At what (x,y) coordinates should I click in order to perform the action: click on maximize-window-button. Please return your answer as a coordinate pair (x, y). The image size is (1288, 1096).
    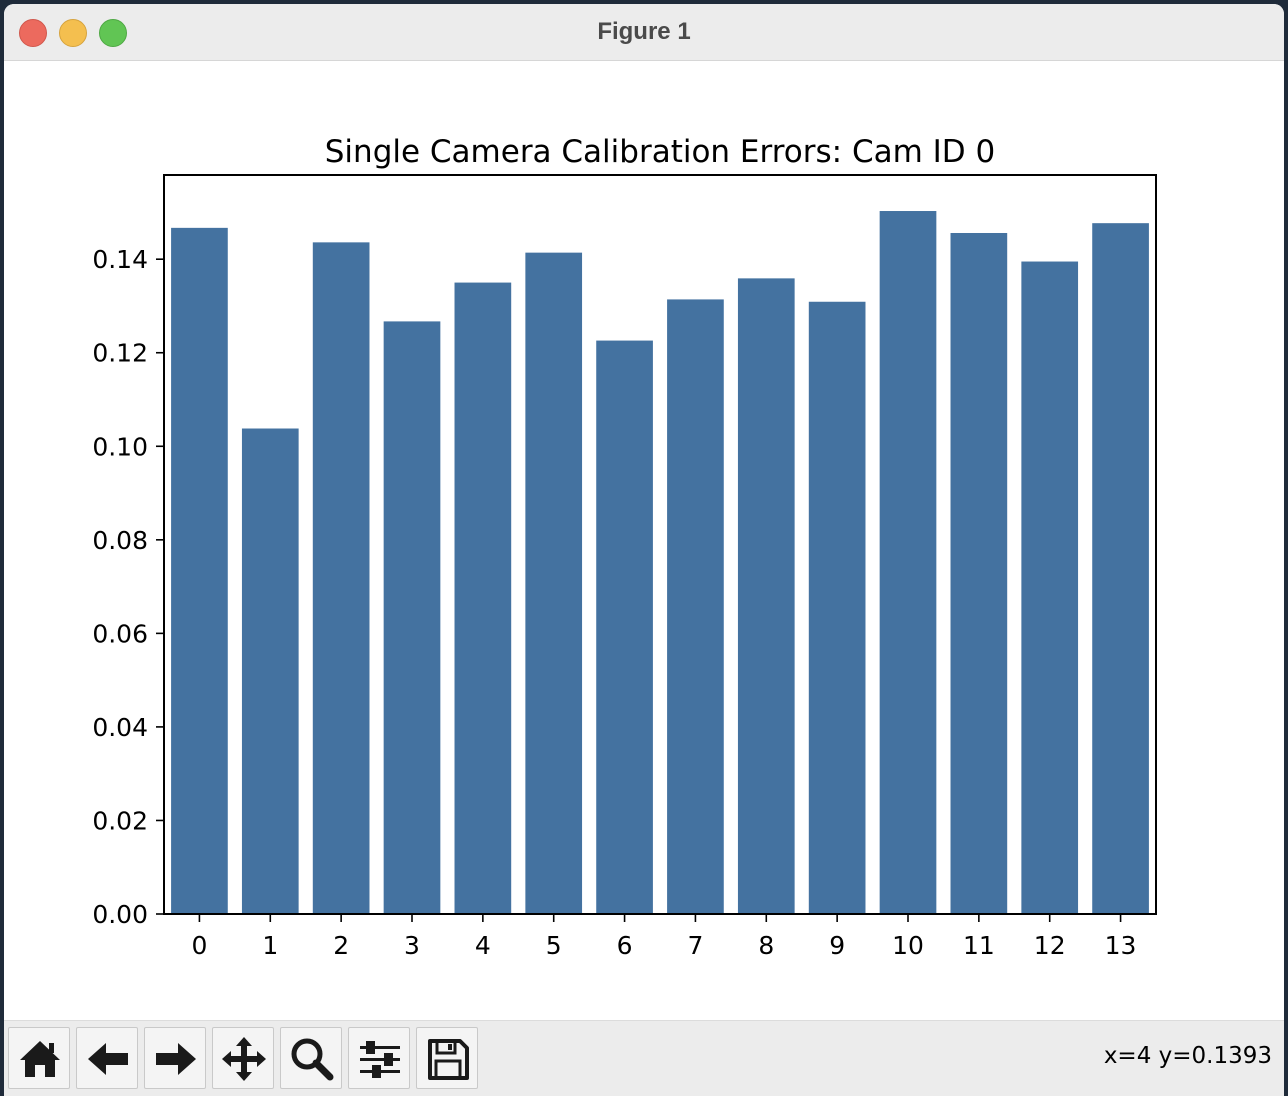
    Looking at the image, I should click on (113, 33).